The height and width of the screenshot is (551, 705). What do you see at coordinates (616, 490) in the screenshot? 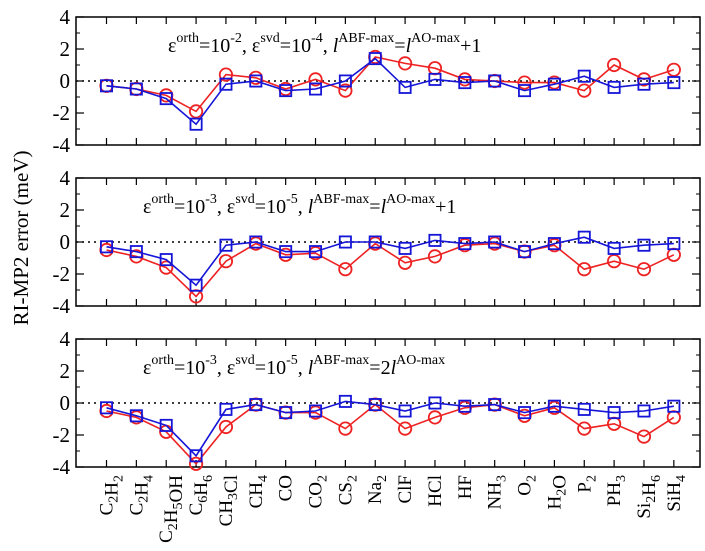
I see `x-tick-label: PH3` at bounding box center [616, 490].